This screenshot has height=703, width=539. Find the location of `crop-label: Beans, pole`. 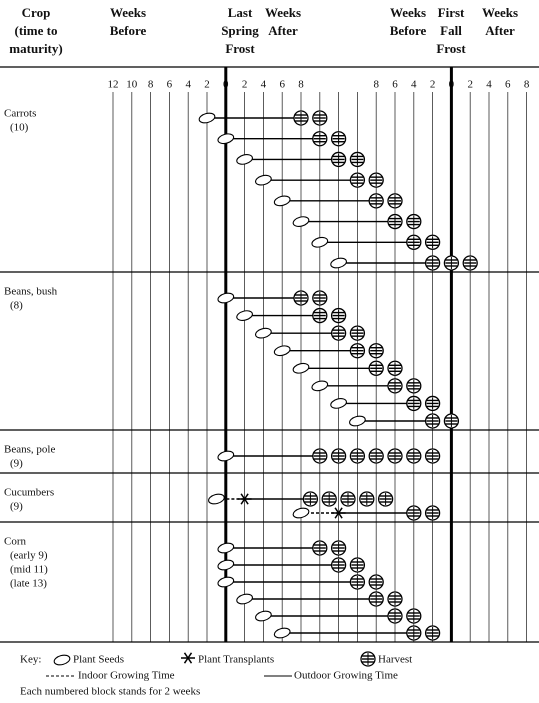

crop-label: Beans, pole is located at coordinates (29, 450).